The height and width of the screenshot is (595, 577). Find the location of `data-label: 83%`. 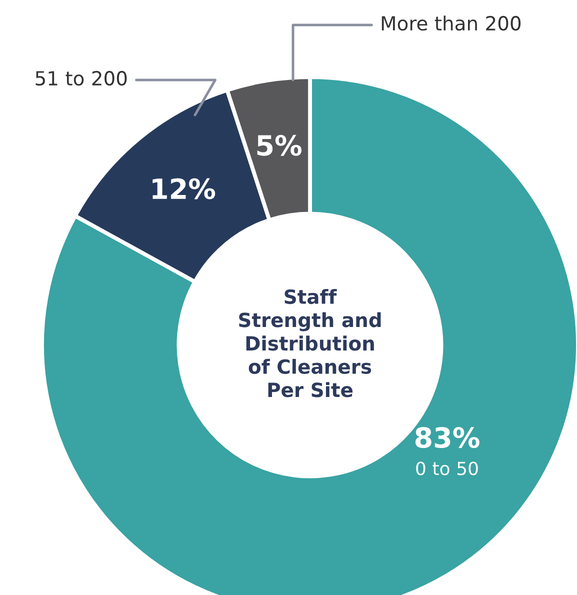

data-label: 83% is located at coordinates (447, 437).